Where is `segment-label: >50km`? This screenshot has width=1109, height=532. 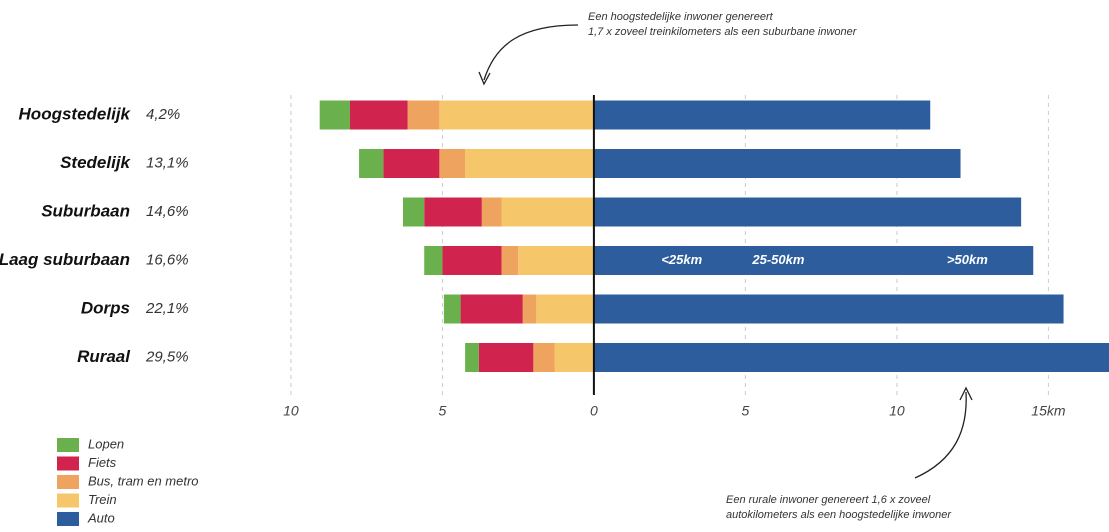
segment-label: >50km is located at coordinates (967, 259).